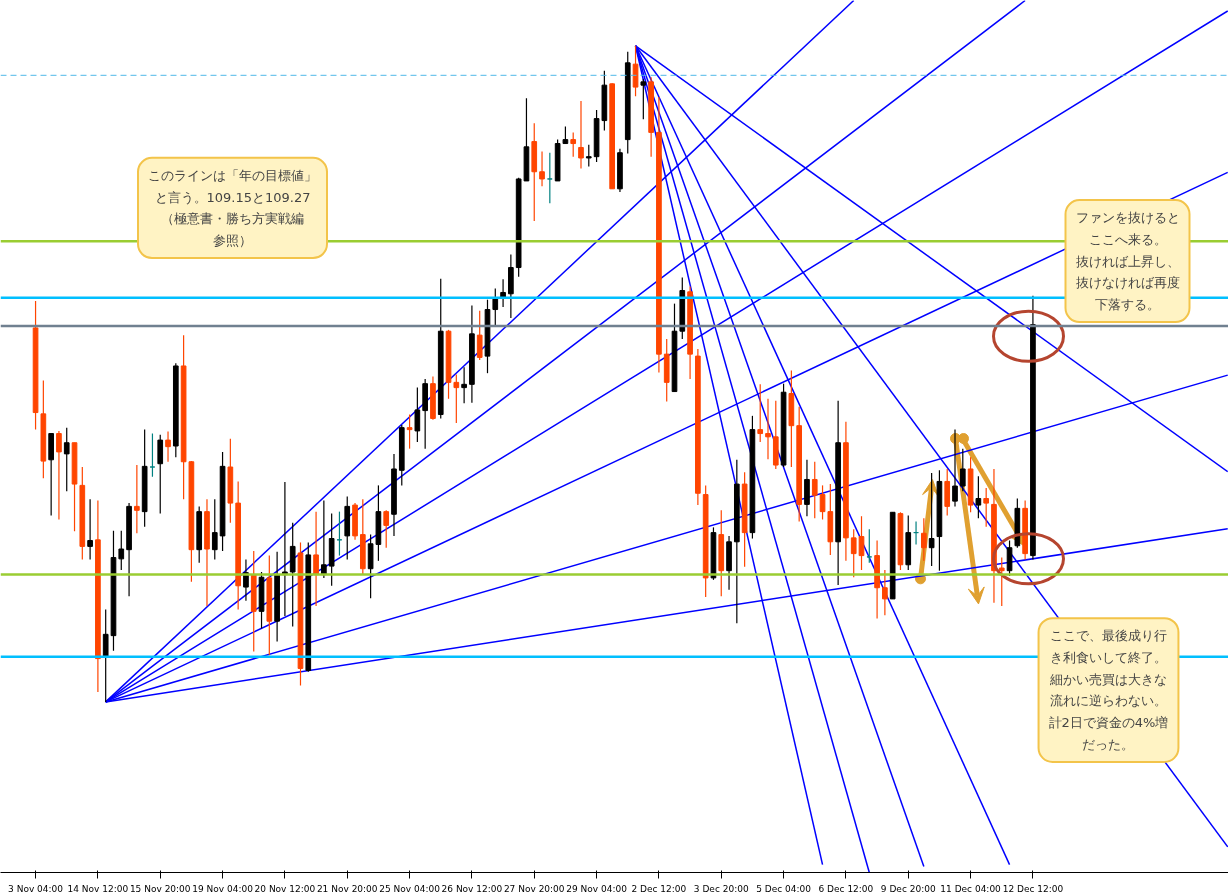 This screenshot has height=896, width=1228. Describe the element at coordinates (1108, 690) in the screenshot. I see `annotation: ここで、最後成り行き利食いして終了。細かい売買は大きな流れに逆らわない。計2日で資金の4%増だった。` at that location.